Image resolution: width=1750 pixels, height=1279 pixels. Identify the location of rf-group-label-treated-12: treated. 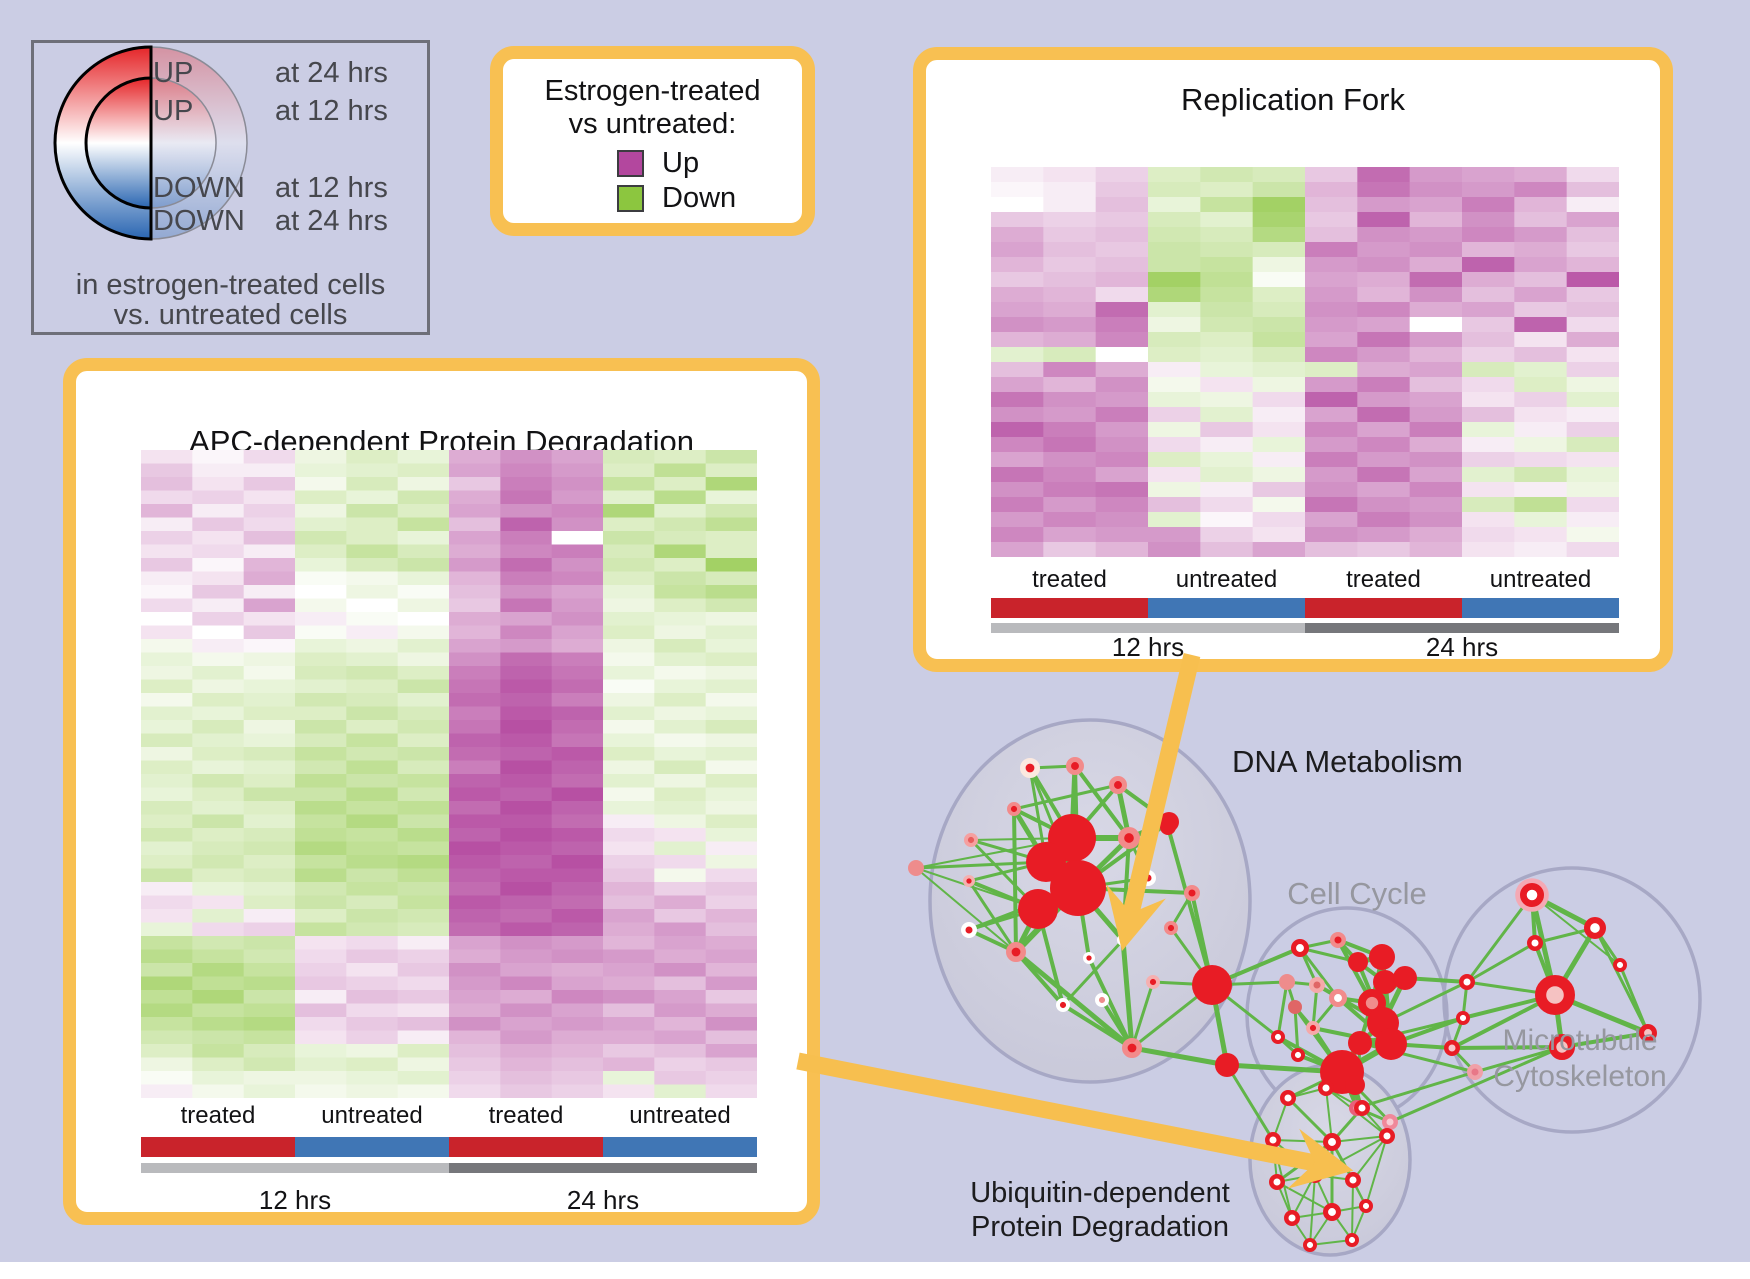
(1069, 579).